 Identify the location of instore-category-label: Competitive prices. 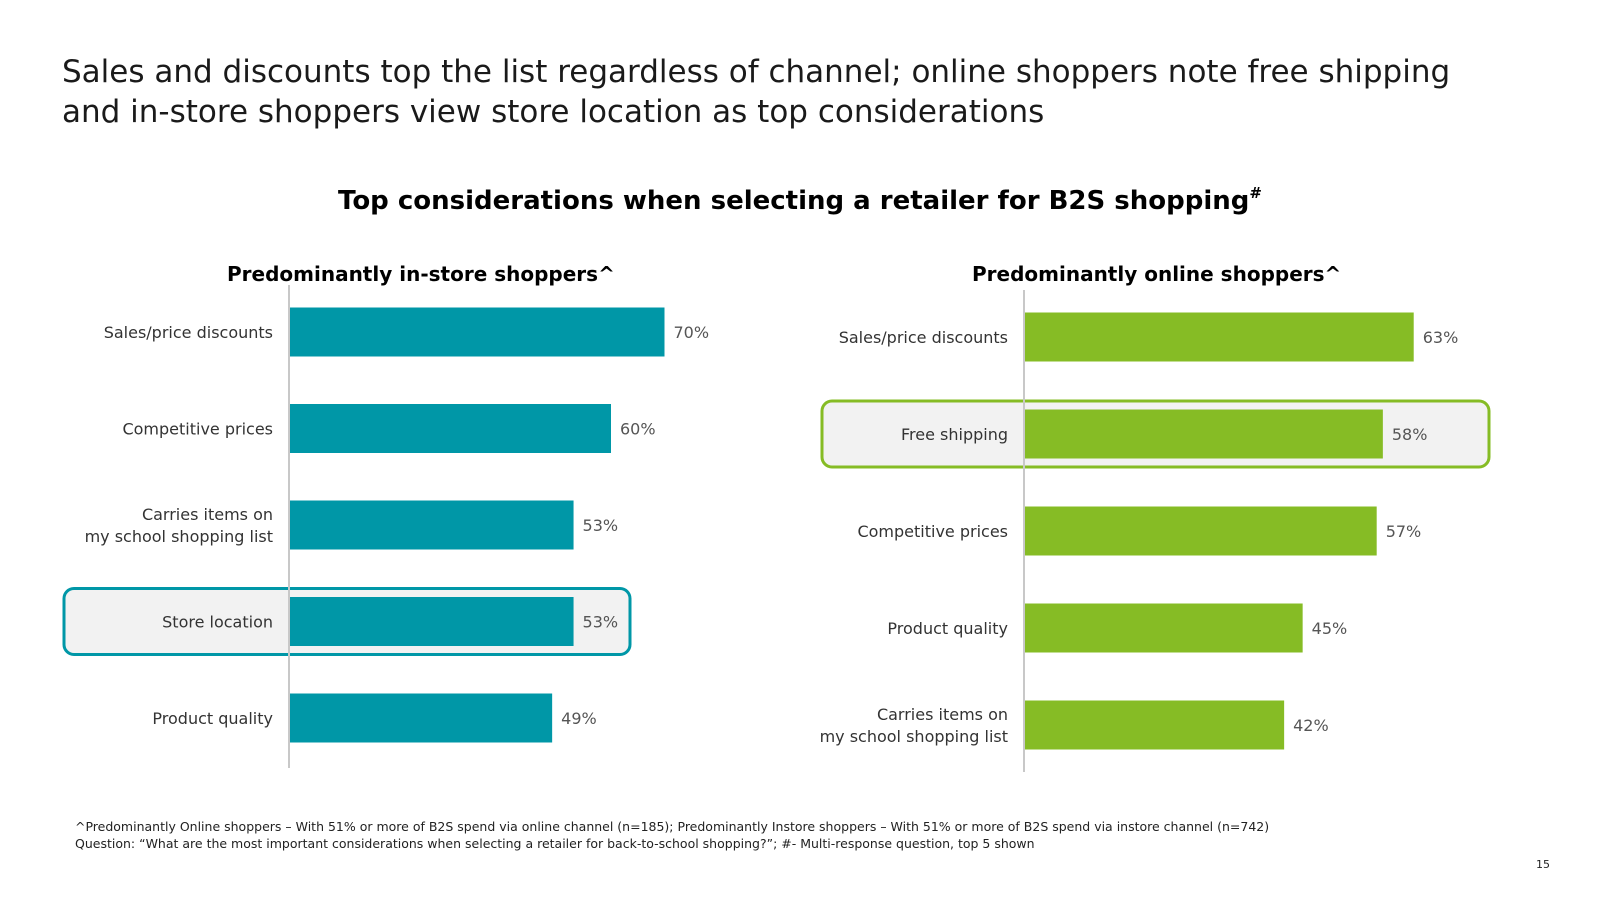
(197, 429).